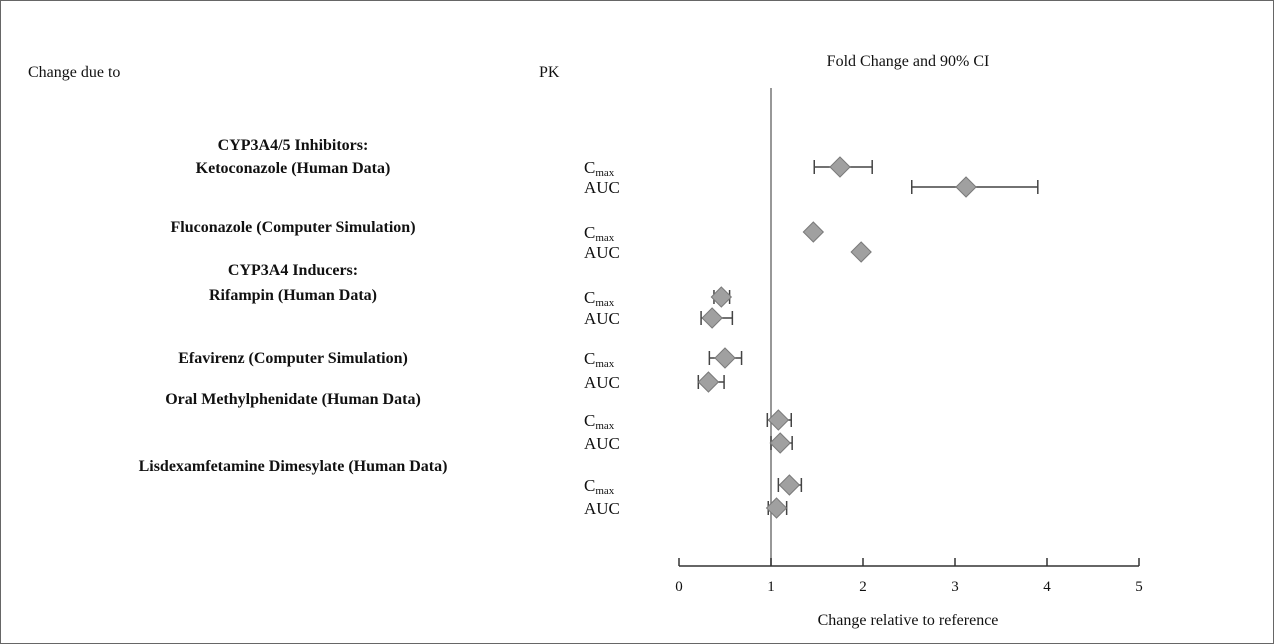 This screenshot has height=644, width=1274. What do you see at coordinates (863, 587) in the screenshot?
I see `x-tick-label: 2` at bounding box center [863, 587].